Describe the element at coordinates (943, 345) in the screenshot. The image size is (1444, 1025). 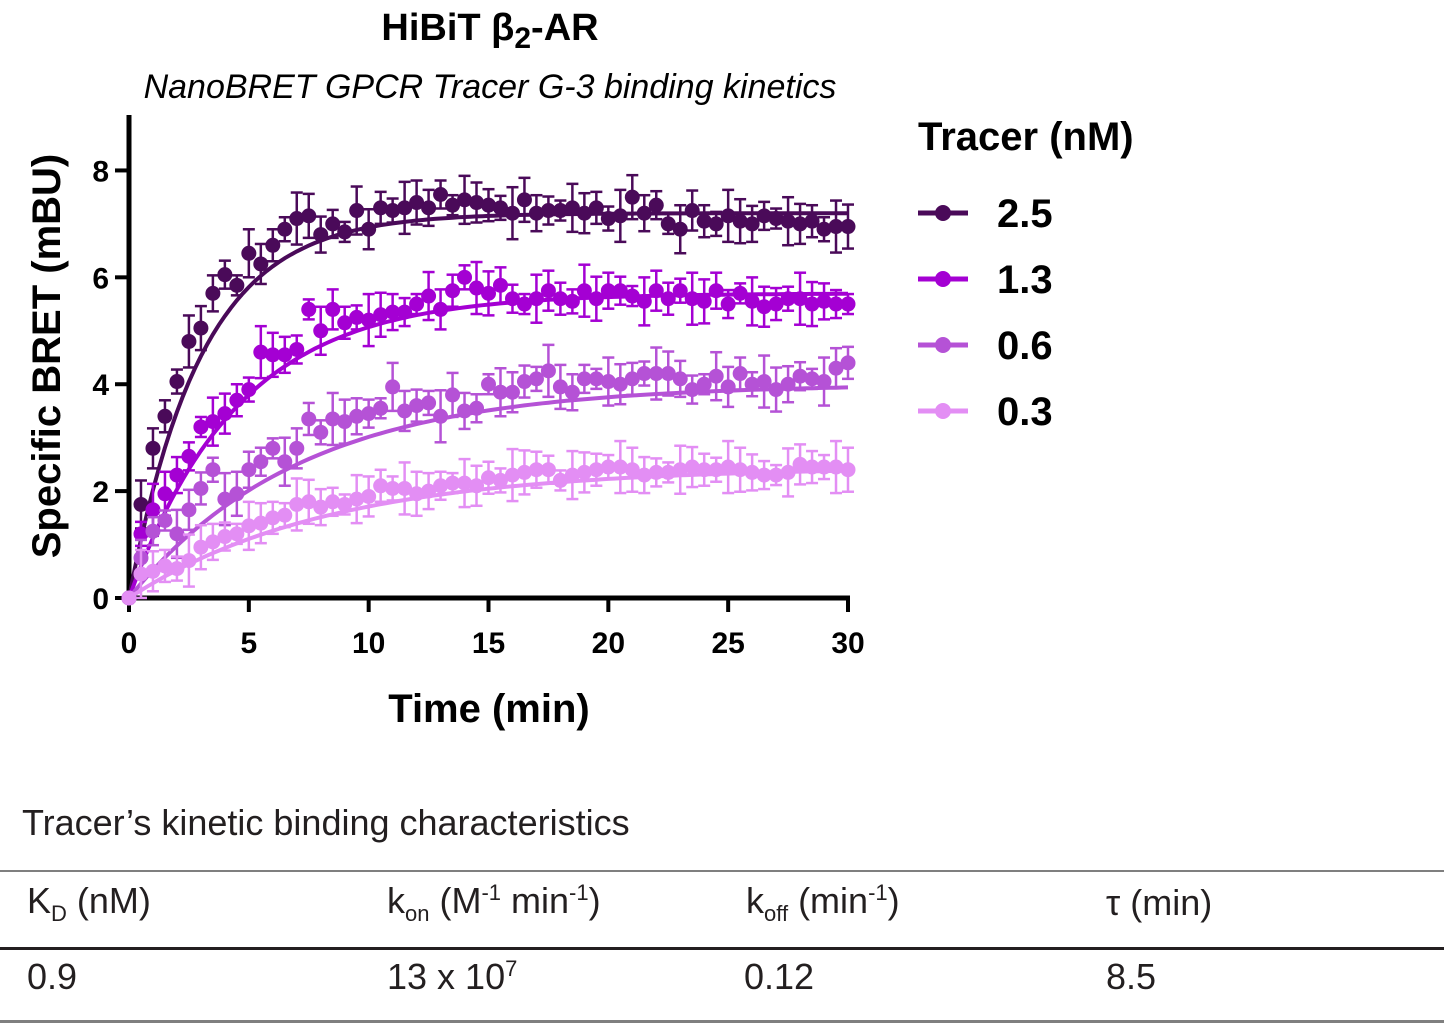
I see `legend-marker-0.6` at that location.